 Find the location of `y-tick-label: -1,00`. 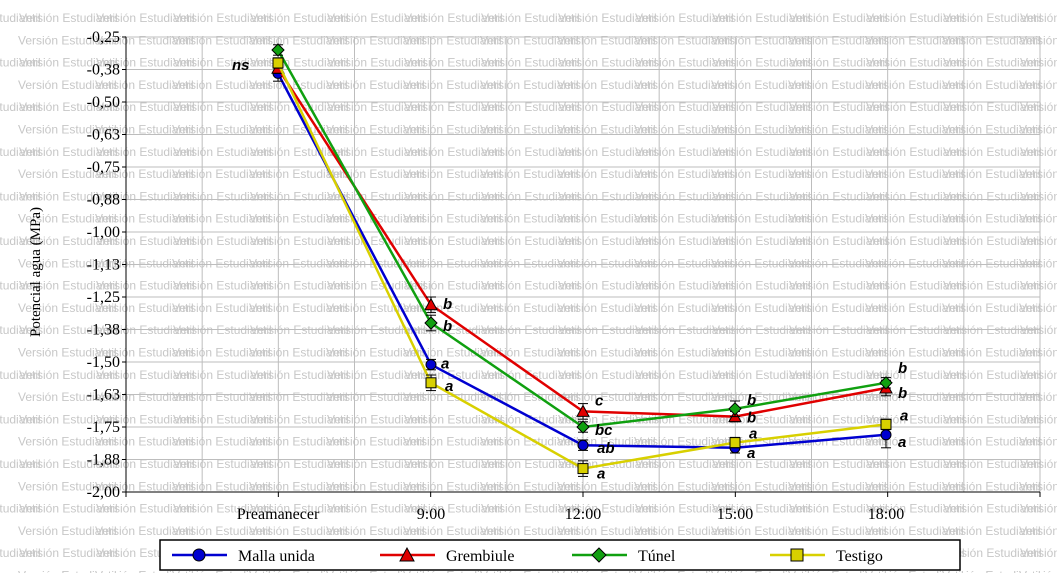

y-tick-label: -1,00 is located at coordinates (103, 232).